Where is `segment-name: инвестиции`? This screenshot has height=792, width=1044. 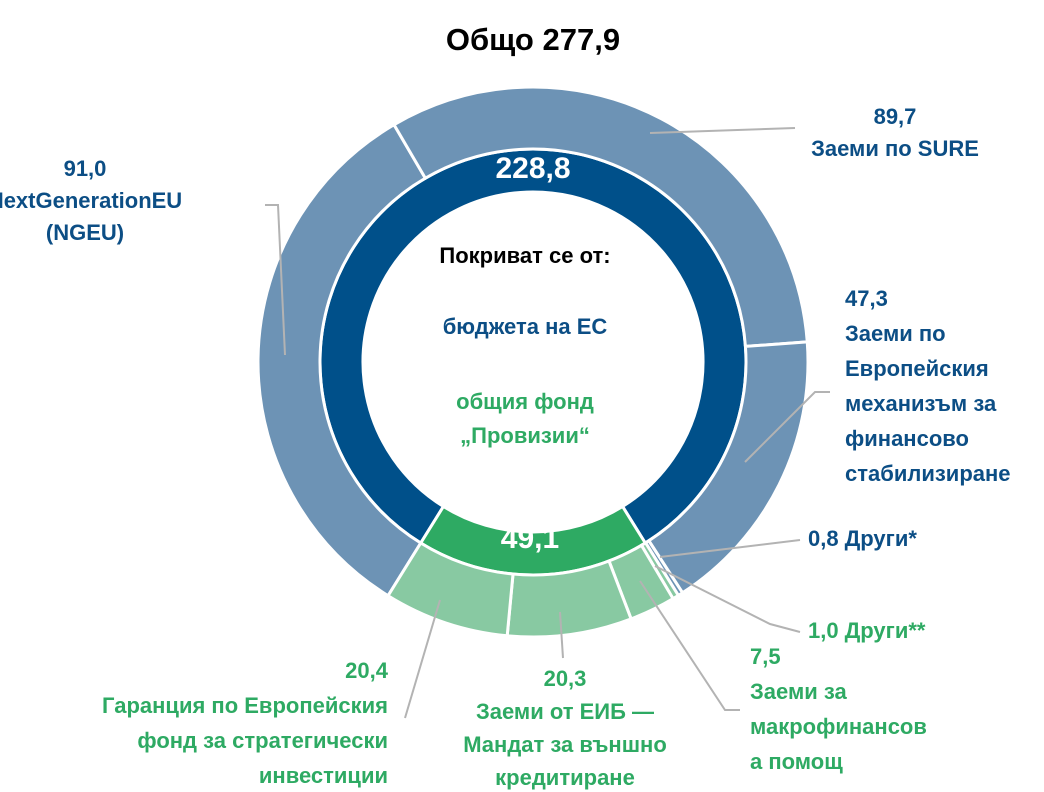 segment-name: инвестиции is located at coordinates (323, 775).